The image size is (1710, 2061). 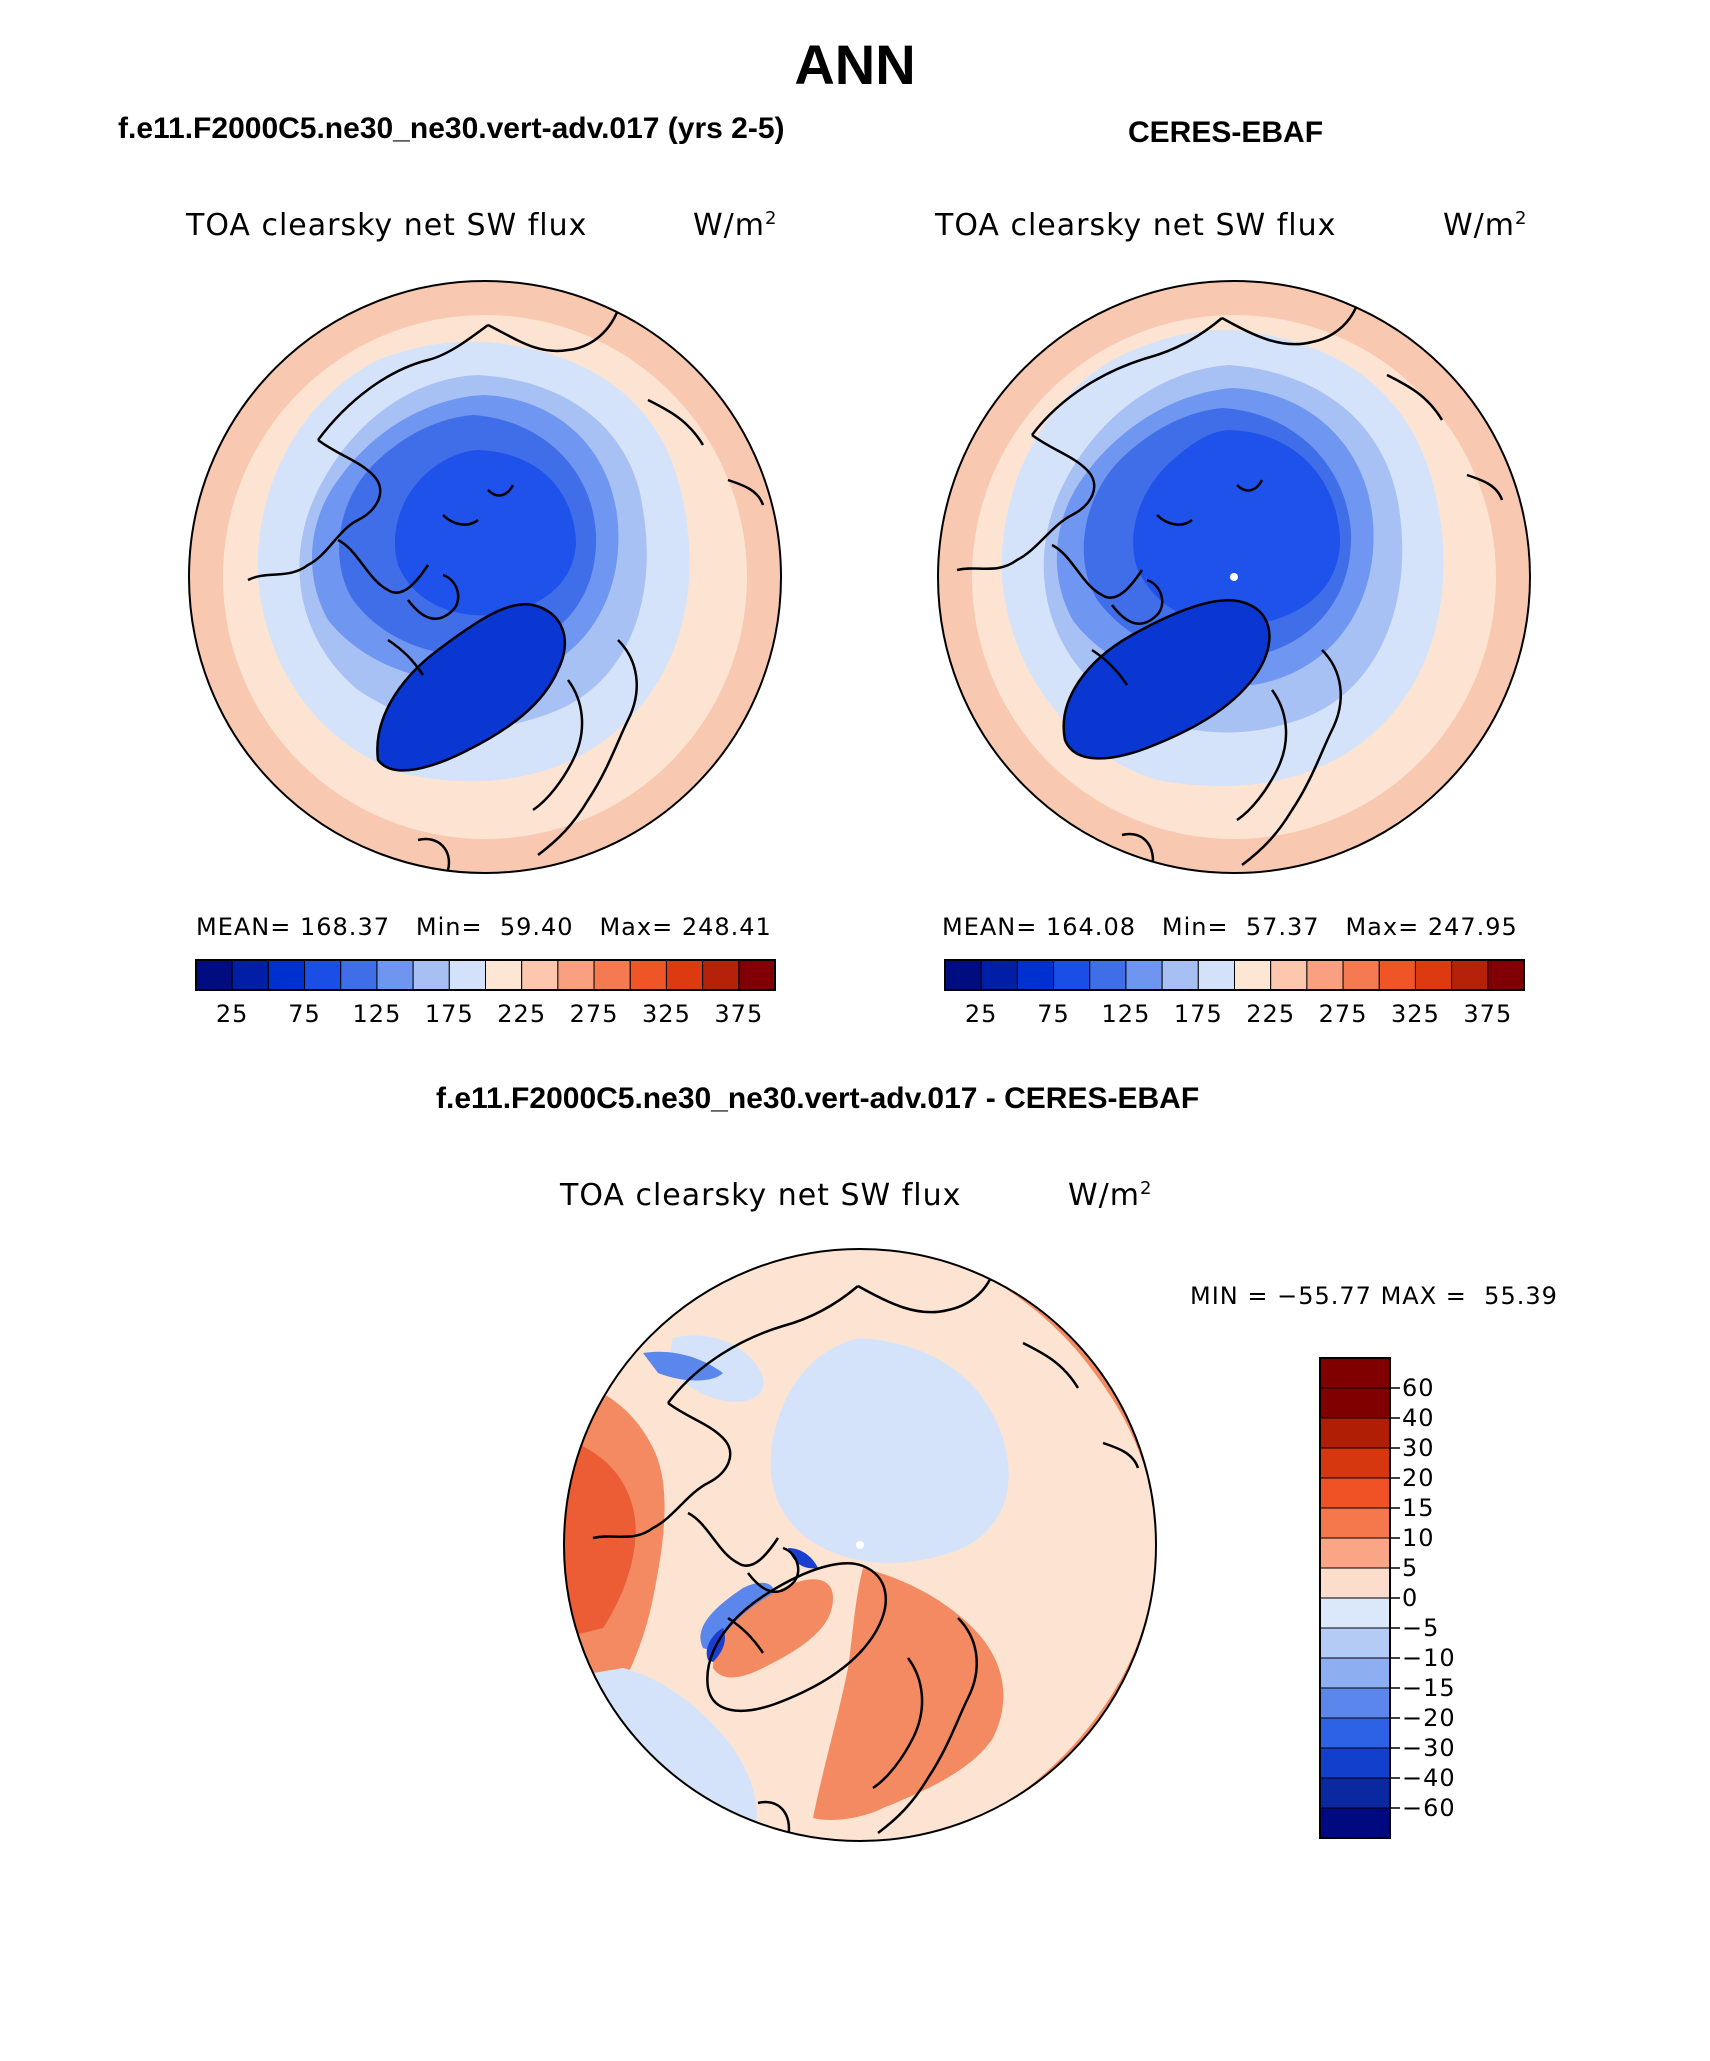 What do you see at coordinates (1418, 1418) in the screenshot?
I see `colorbar-tick-label: 40` at bounding box center [1418, 1418].